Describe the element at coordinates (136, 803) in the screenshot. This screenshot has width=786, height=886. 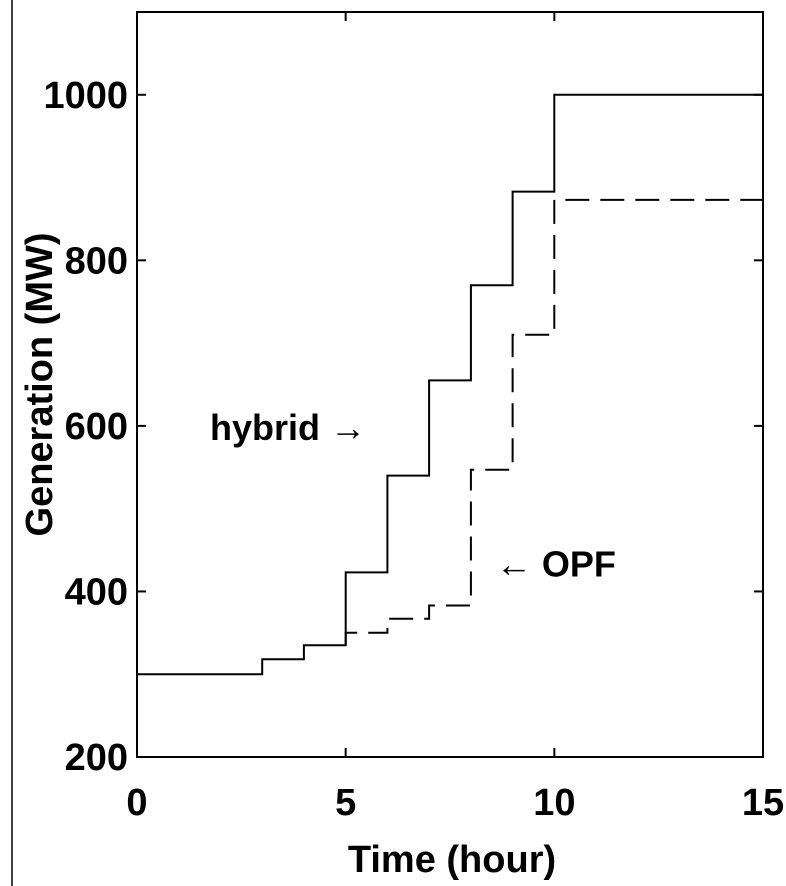
I see `x-tick-label: 0` at that location.